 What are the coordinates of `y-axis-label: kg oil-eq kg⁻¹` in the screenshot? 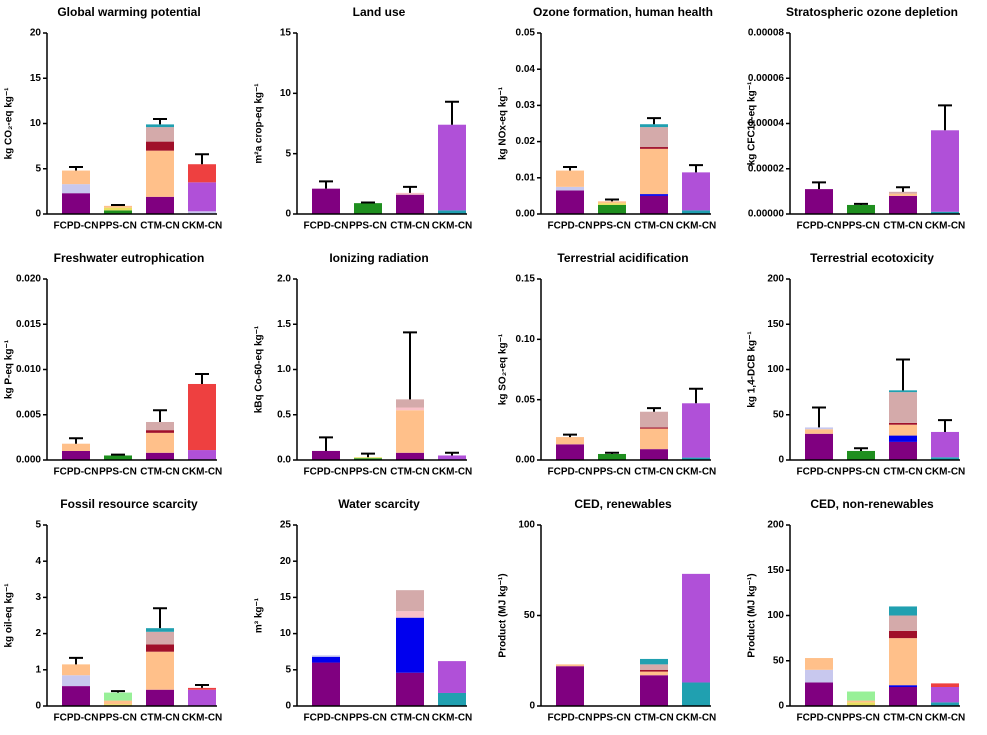 It's located at (9, 615).